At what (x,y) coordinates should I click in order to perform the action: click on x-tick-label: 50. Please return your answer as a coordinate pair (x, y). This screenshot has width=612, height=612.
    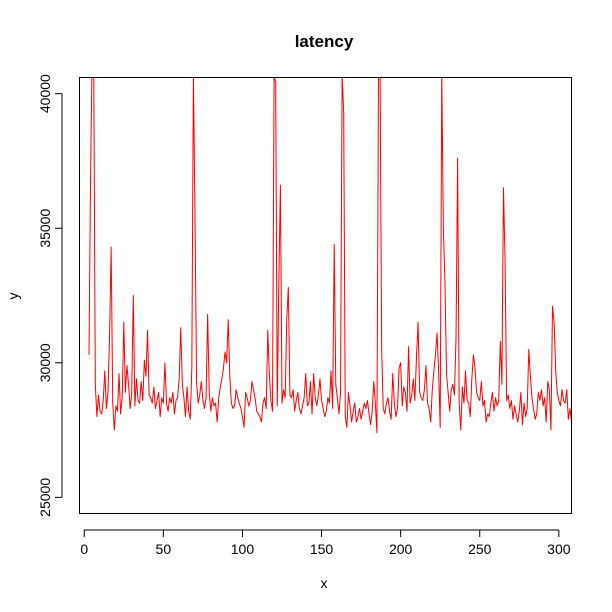
    Looking at the image, I should click on (164, 549).